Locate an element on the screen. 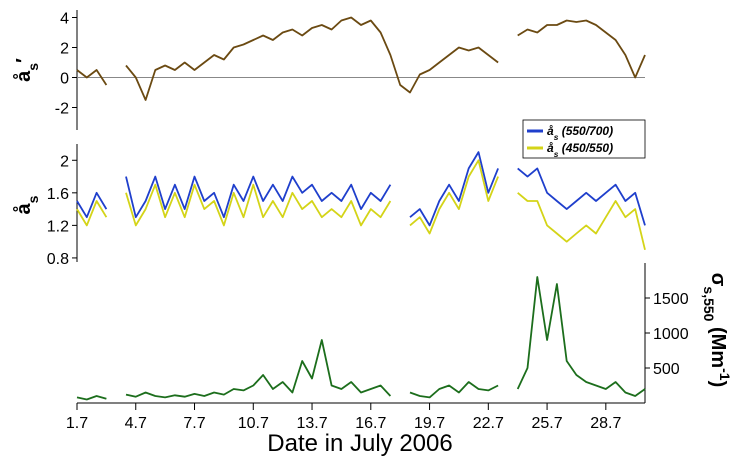  legend-box is located at coordinates (584, 139).